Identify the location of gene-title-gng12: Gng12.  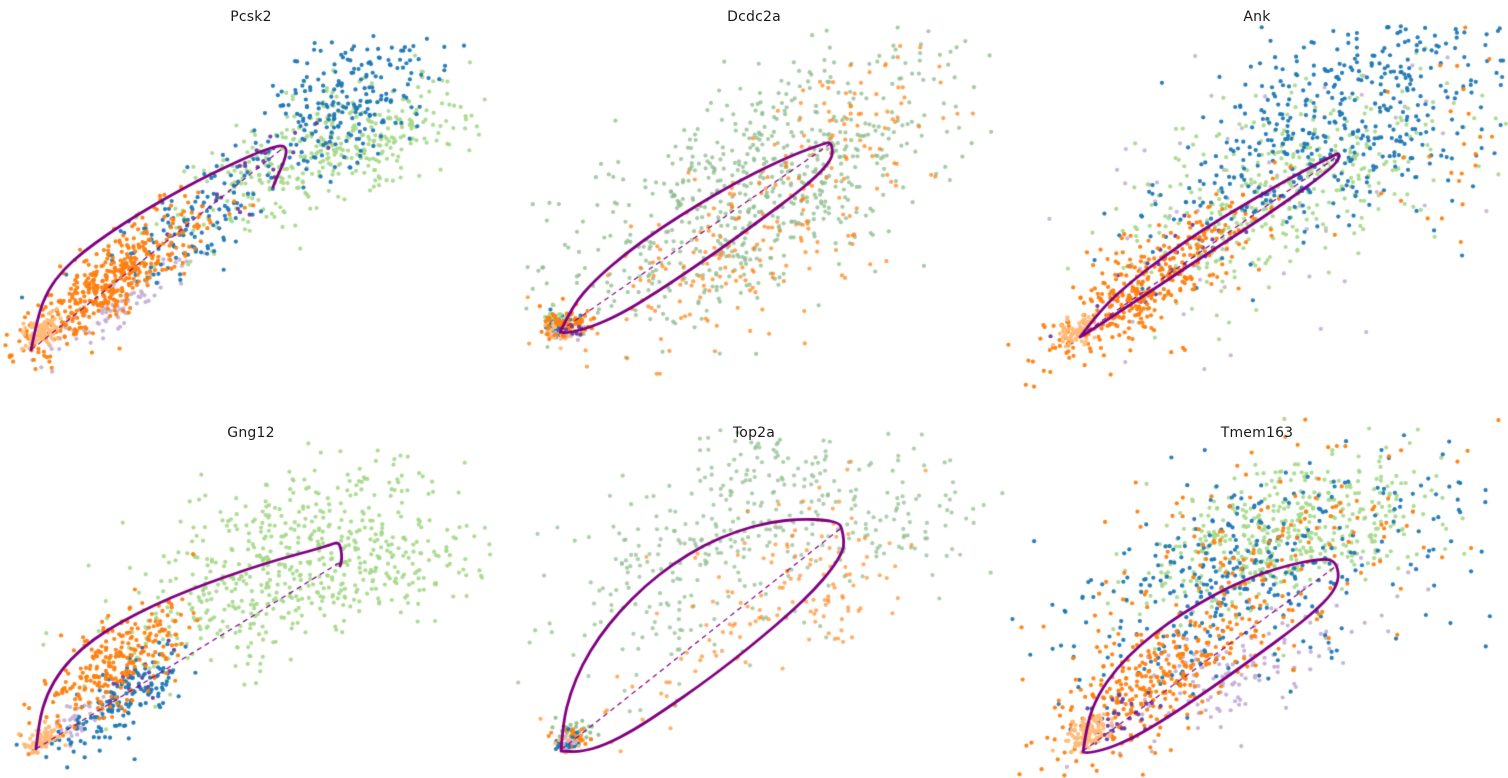
(251, 433).